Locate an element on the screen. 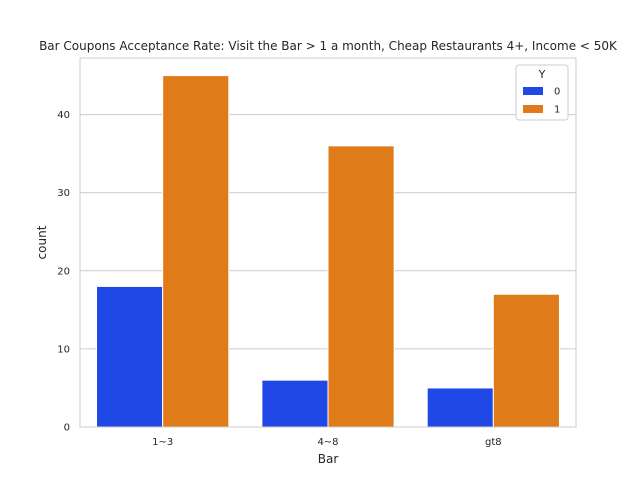  y-tick-label: 10 is located at coordinates (63, 349).